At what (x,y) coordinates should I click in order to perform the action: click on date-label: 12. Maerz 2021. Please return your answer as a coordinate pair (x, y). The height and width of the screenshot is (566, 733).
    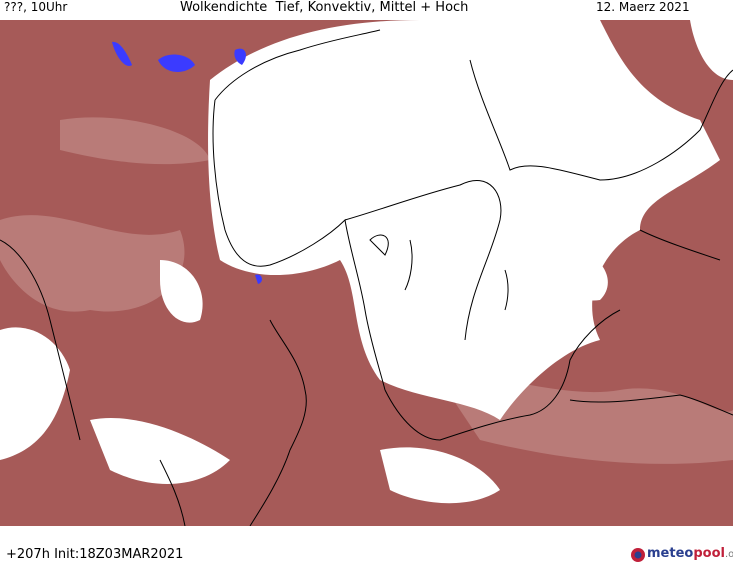
    Looking at the image, I should click on (643, 7).